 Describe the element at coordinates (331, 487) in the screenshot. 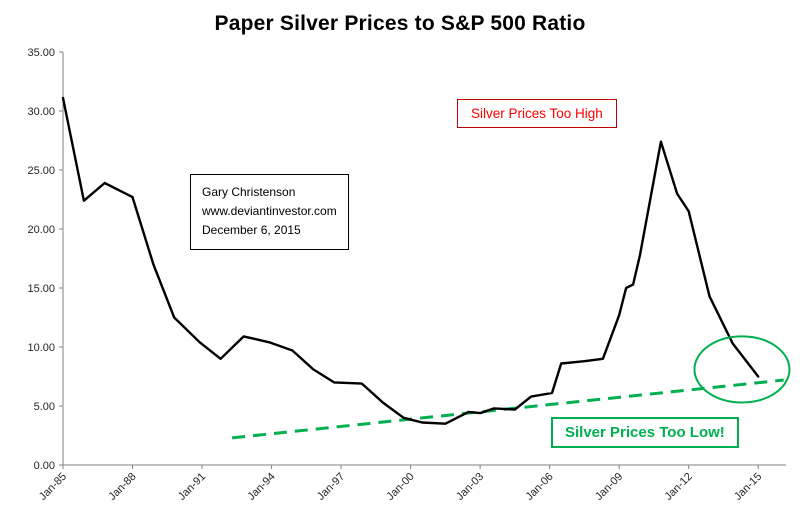

I see `x-tick-label: Jan-97` at that location.